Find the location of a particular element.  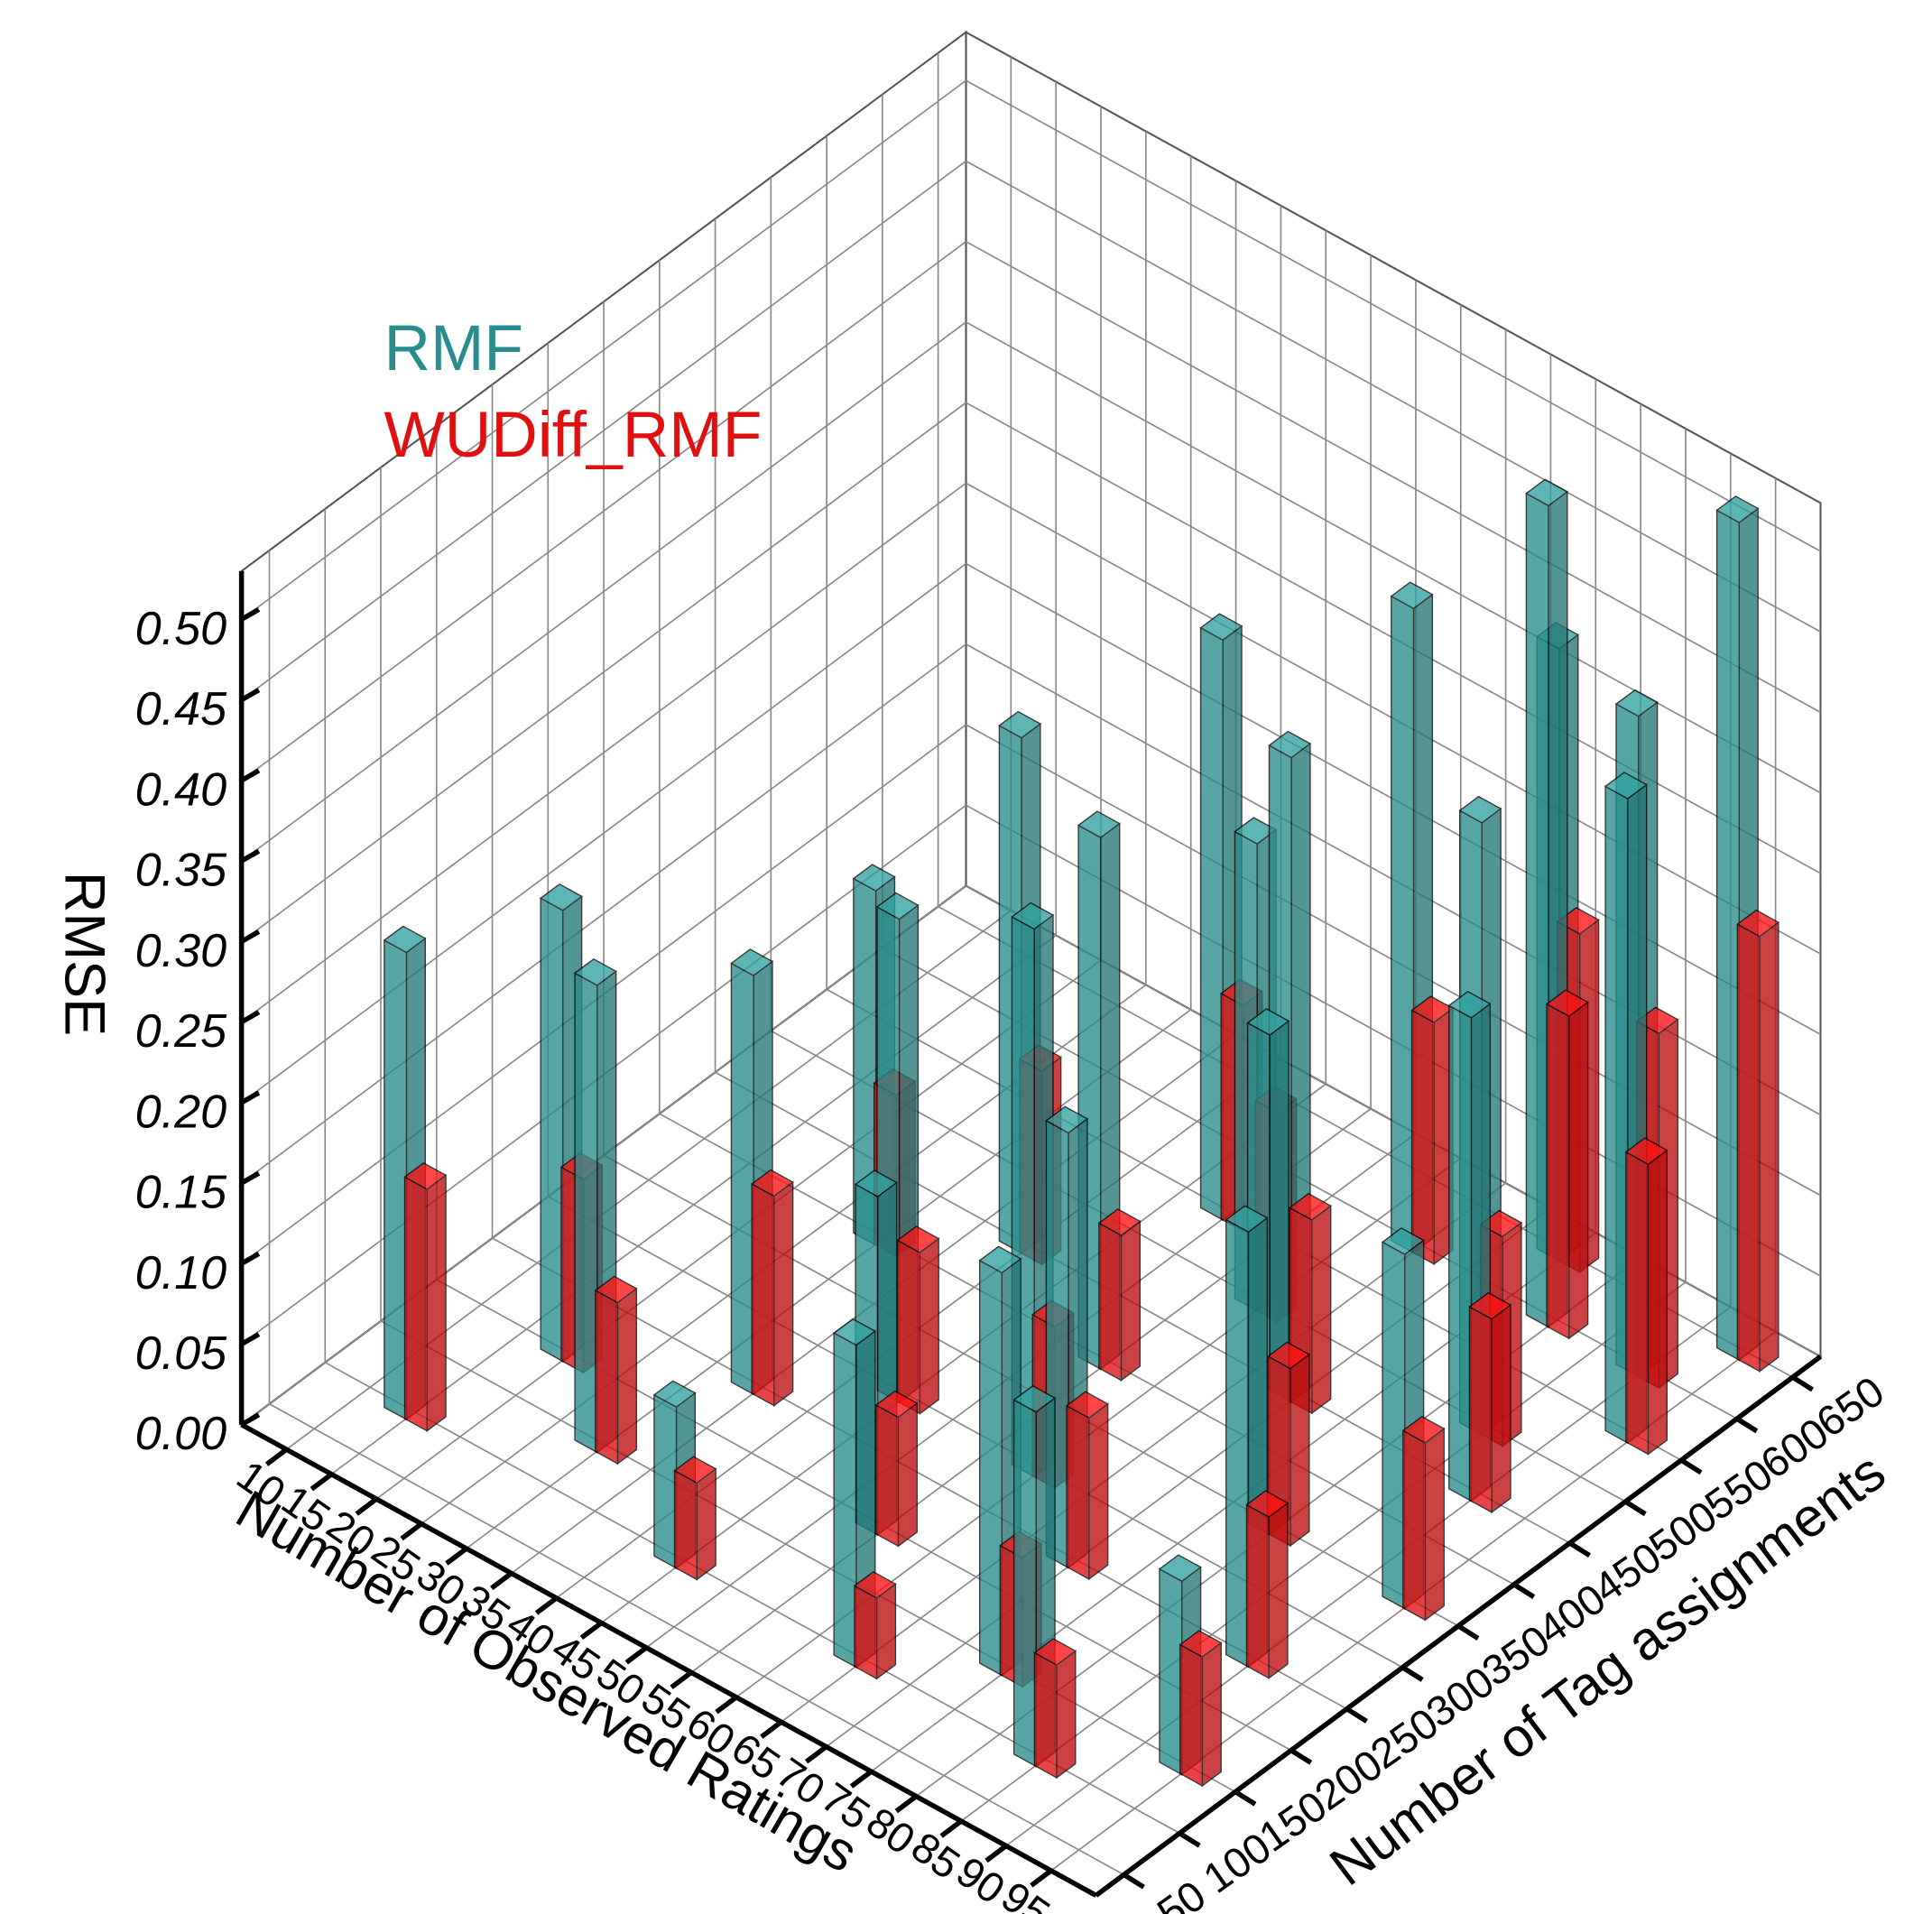

axis-line is located at coordinates (1458, 1626).